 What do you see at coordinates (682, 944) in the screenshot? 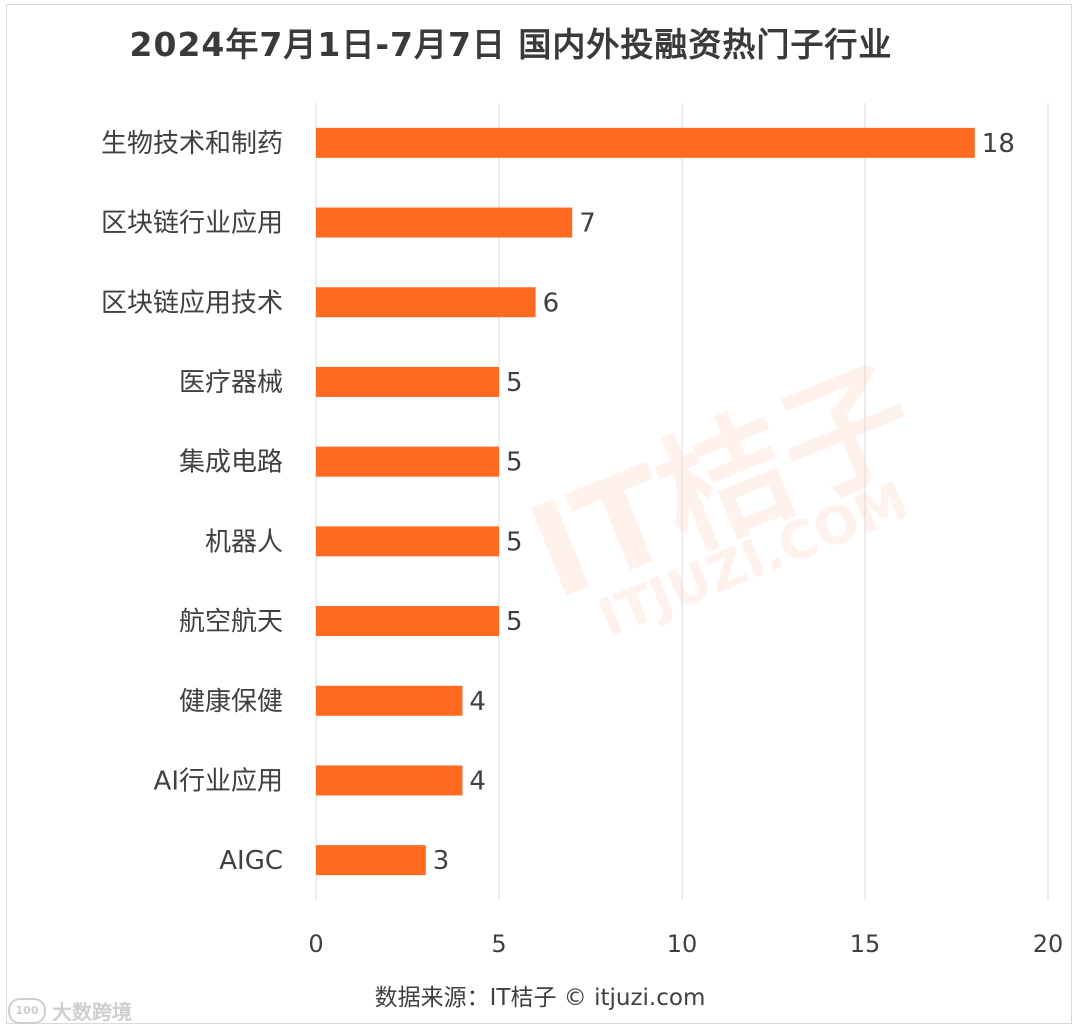
I see `x-tick-label: 10` at bounding box center [682, 944].